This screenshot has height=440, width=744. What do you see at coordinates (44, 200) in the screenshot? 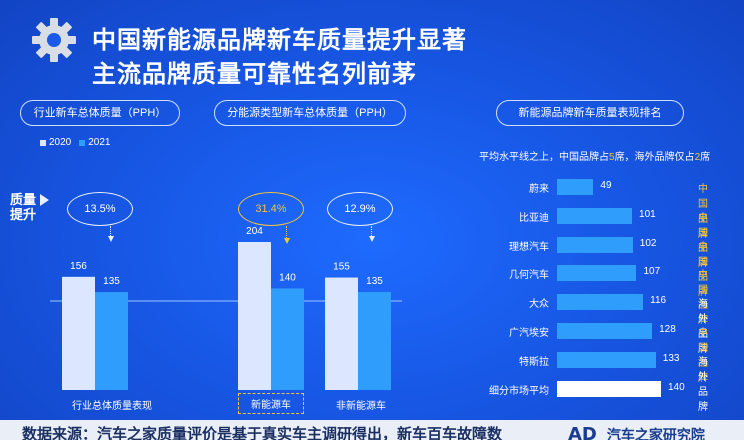
I see `quality-arrow-icon` at bounding box center [44, 200].